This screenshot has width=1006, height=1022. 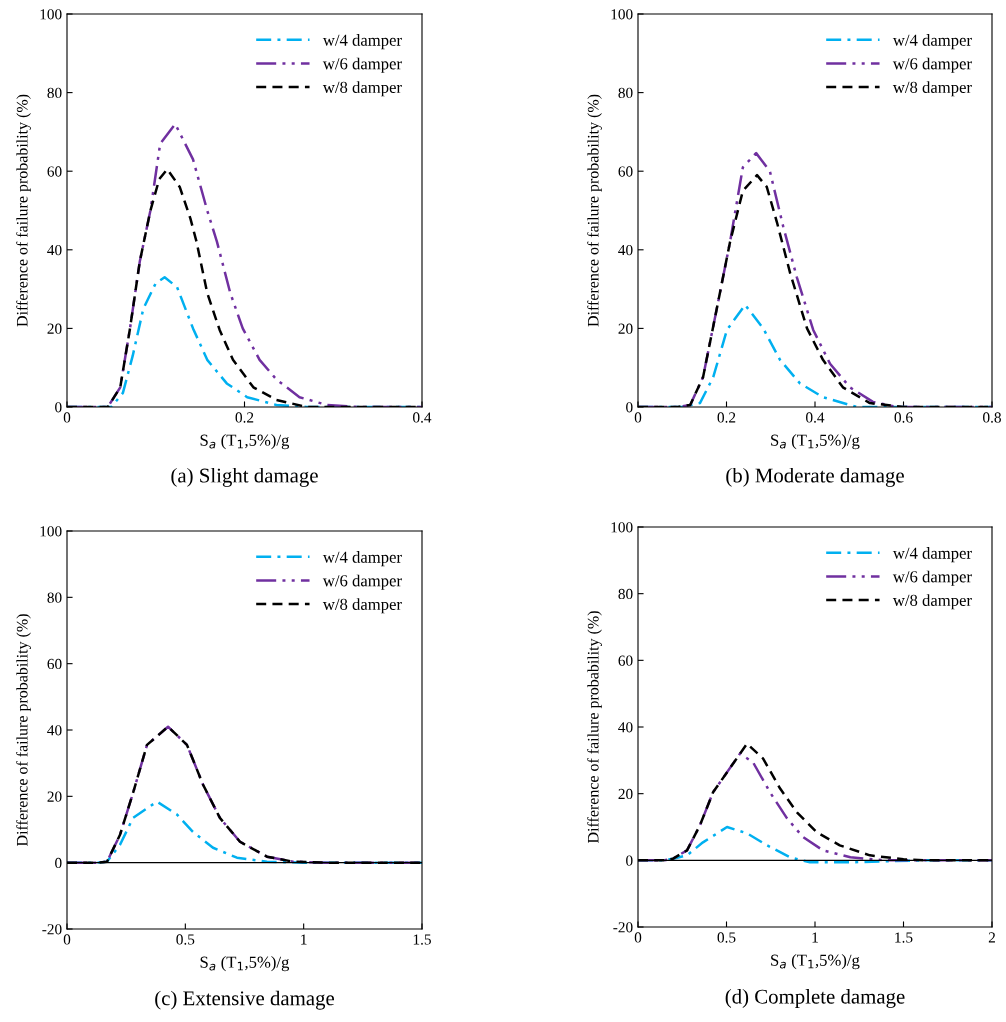 What do you see at coordinates (991, 937) in the screenshot?
I see `x-tick-label: 2` at bounding box center [991, 937].